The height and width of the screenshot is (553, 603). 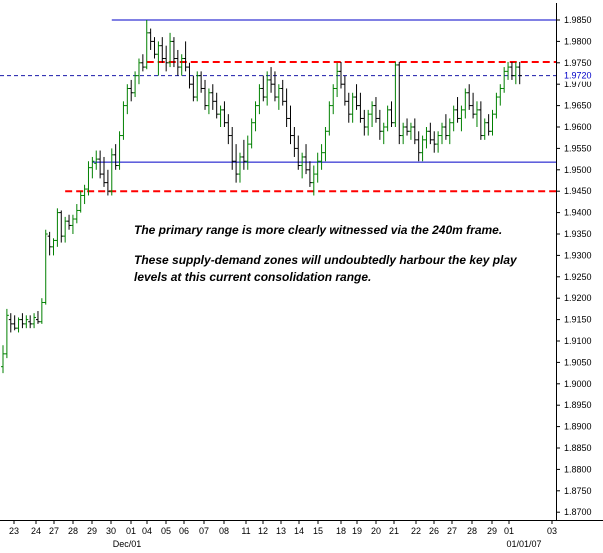 What do you see at coordinates (299, 531) in the screenshot?
I see `x-tick-label: 14` at bounding box center [299, 531].